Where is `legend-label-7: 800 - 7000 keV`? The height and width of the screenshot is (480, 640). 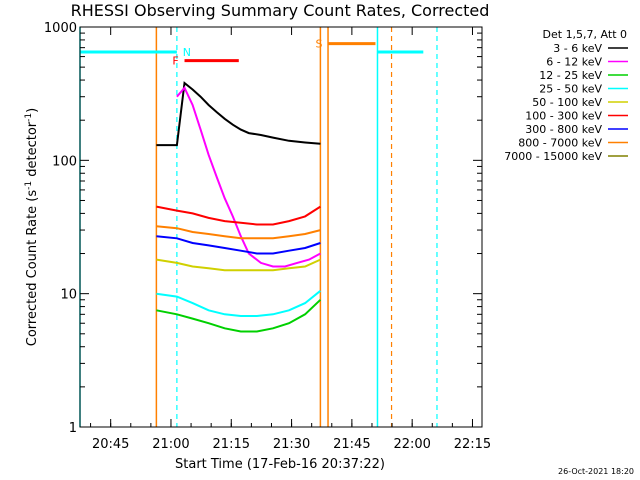
legend-label-7: 800 - 7000 keV is located at coordinates (560, 143).